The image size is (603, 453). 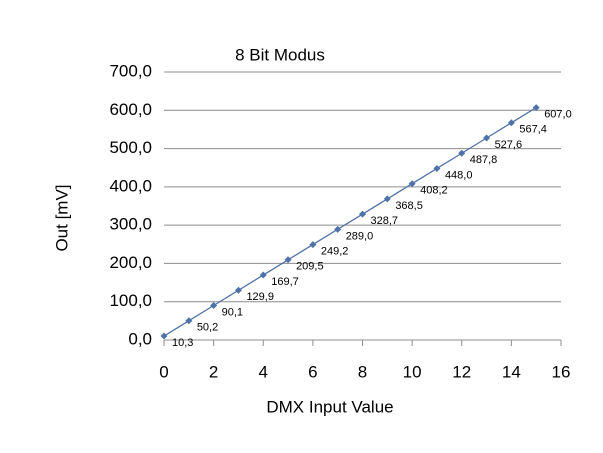 I want to click on x-tick-label: 14, so click(x=511, y=371).